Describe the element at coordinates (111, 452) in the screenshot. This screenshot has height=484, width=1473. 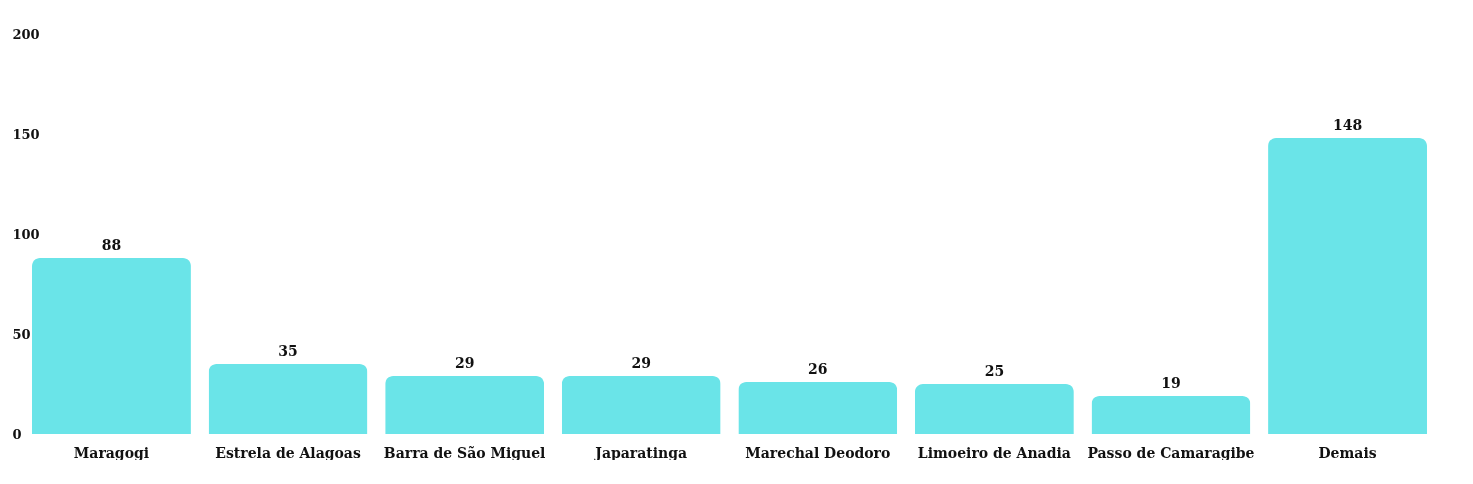
I see `x-tick-label: Maragogi` at that location.